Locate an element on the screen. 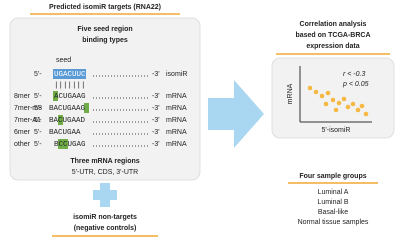 This screenshot has width=401, height=243. sequence: BACUGAAG is located at coordinates (67, 109).